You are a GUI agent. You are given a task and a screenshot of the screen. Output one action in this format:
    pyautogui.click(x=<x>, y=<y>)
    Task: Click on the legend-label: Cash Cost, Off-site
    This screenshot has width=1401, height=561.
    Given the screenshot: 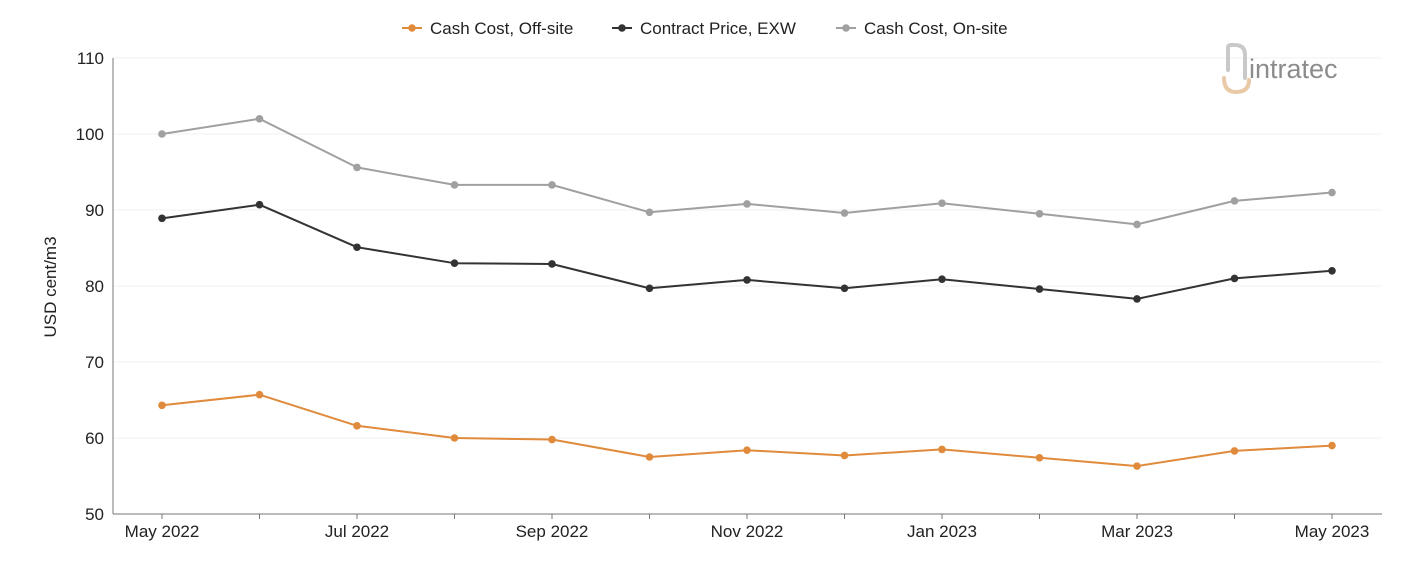 What is the action you would take?
    pyautogui.click(x=501, y=28)
    